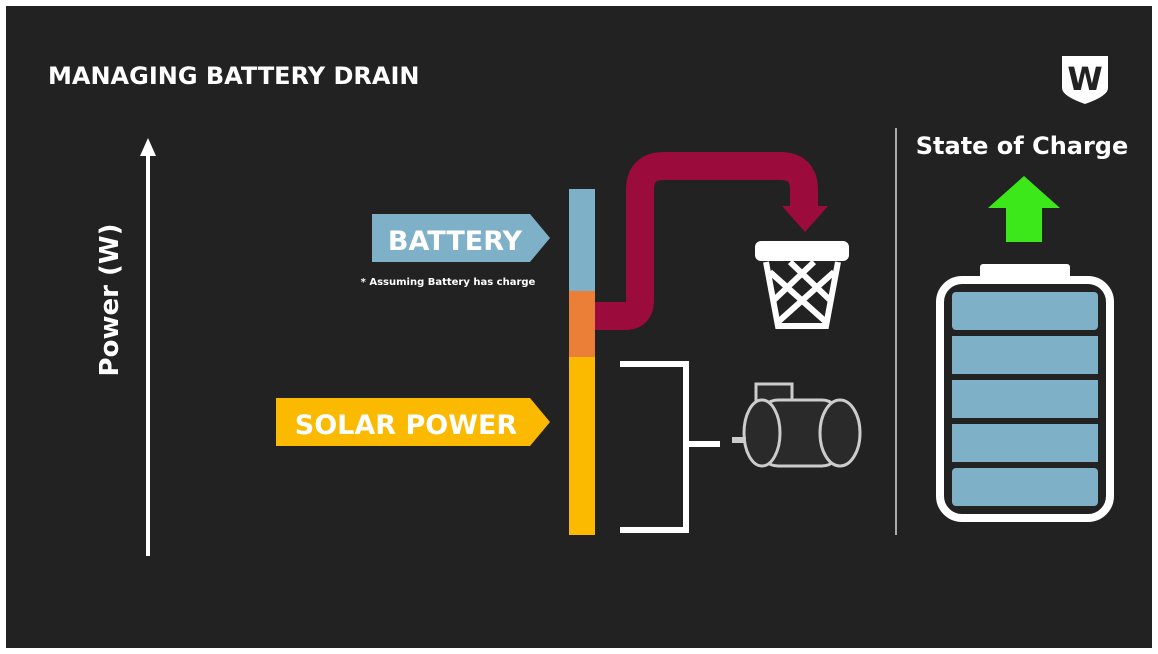 Image resolution: width=1158 pixels, height=654 pixels. I want to click on waste-arrowhead, so click(805, 219).